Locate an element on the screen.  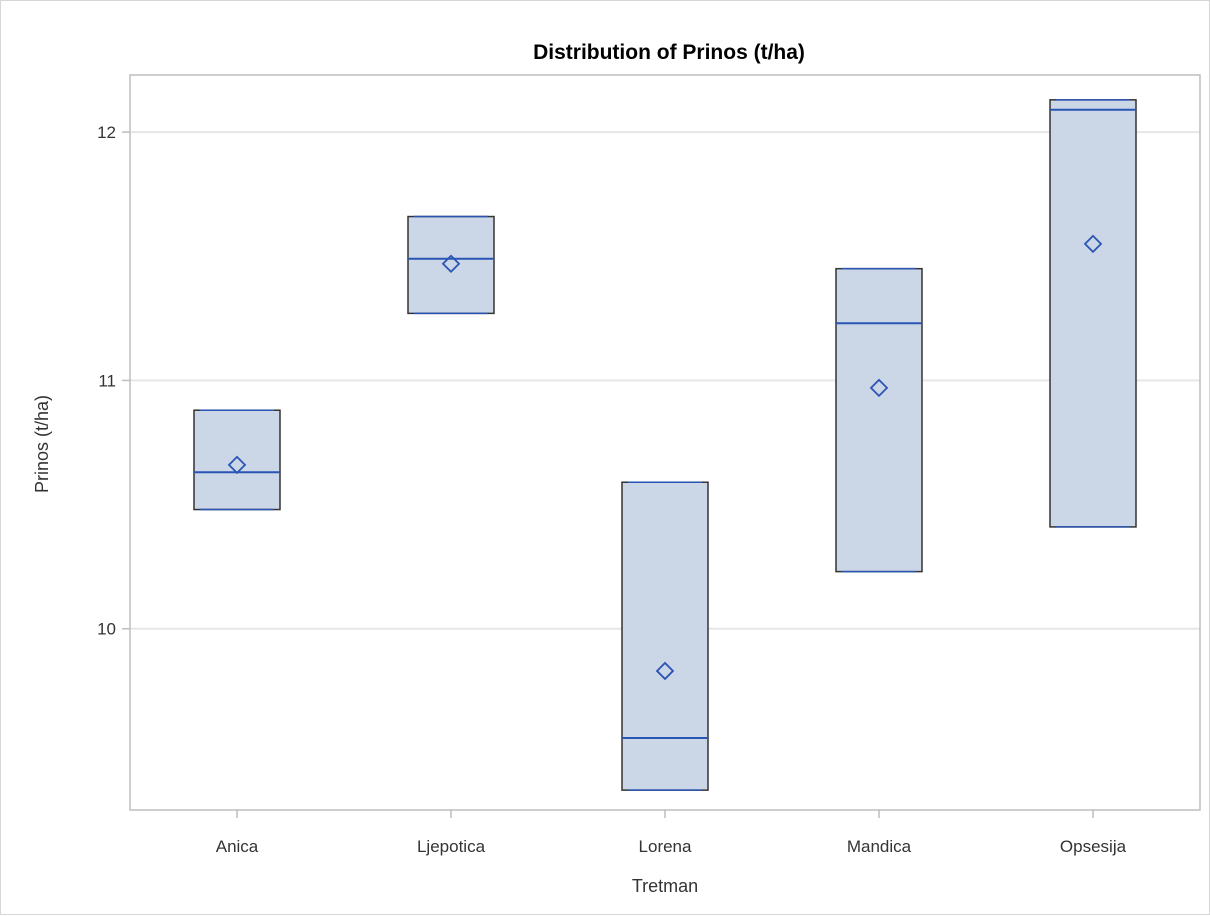
x-tick-label: Opsesija is located at coordinates (1093, 846).